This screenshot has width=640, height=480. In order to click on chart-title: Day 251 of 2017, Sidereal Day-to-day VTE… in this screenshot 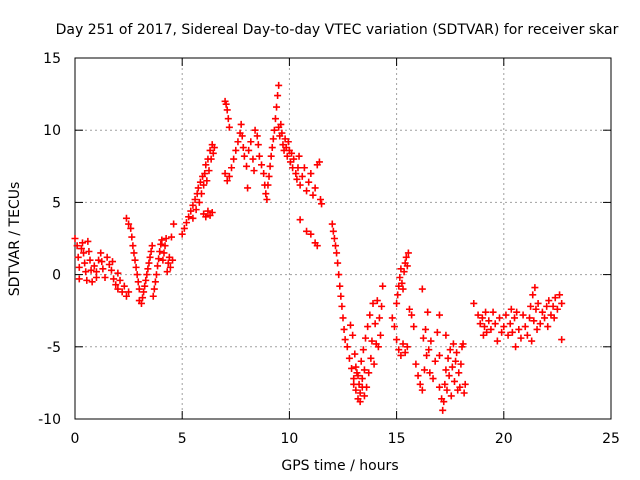, I will do `click(337, 30)`.